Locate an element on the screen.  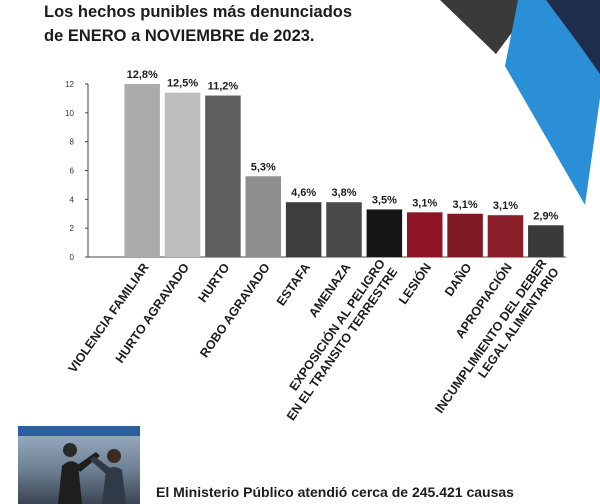
x-tick-label: HURTO is located at coordinates (214, 282).